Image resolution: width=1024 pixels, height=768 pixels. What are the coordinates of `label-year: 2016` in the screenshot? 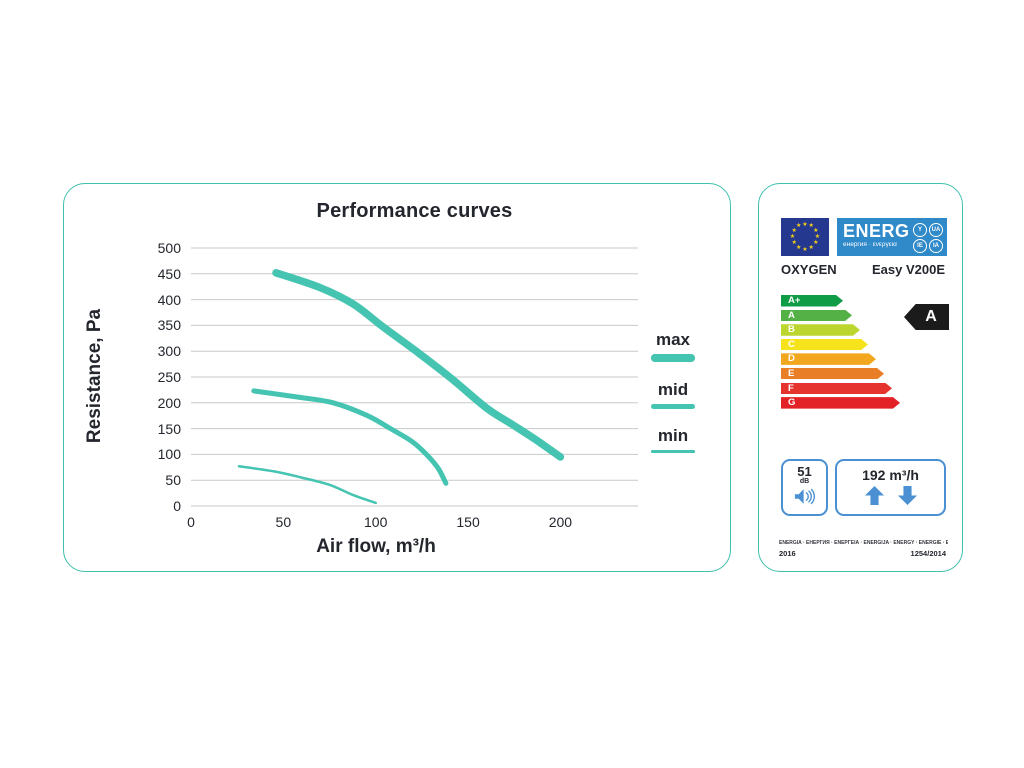 It's located at (787, 553).